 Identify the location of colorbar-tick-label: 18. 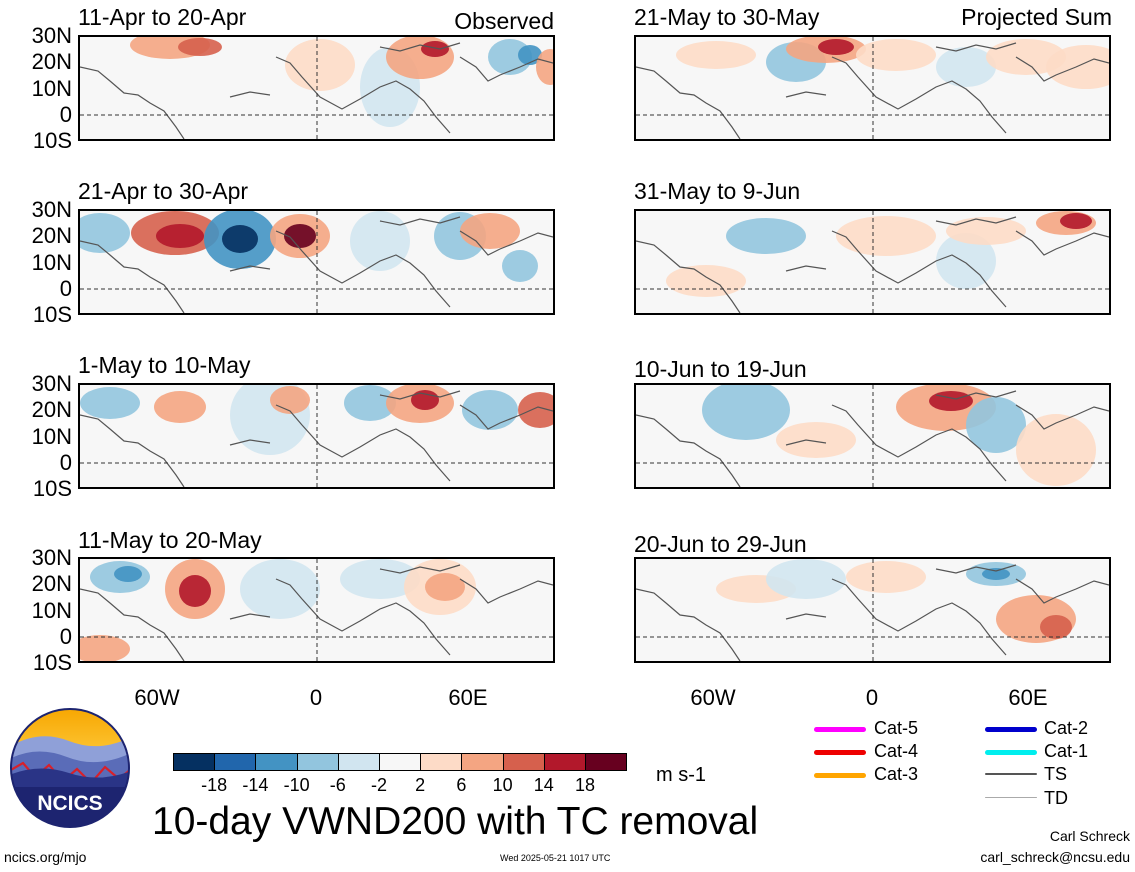
(585, 785).